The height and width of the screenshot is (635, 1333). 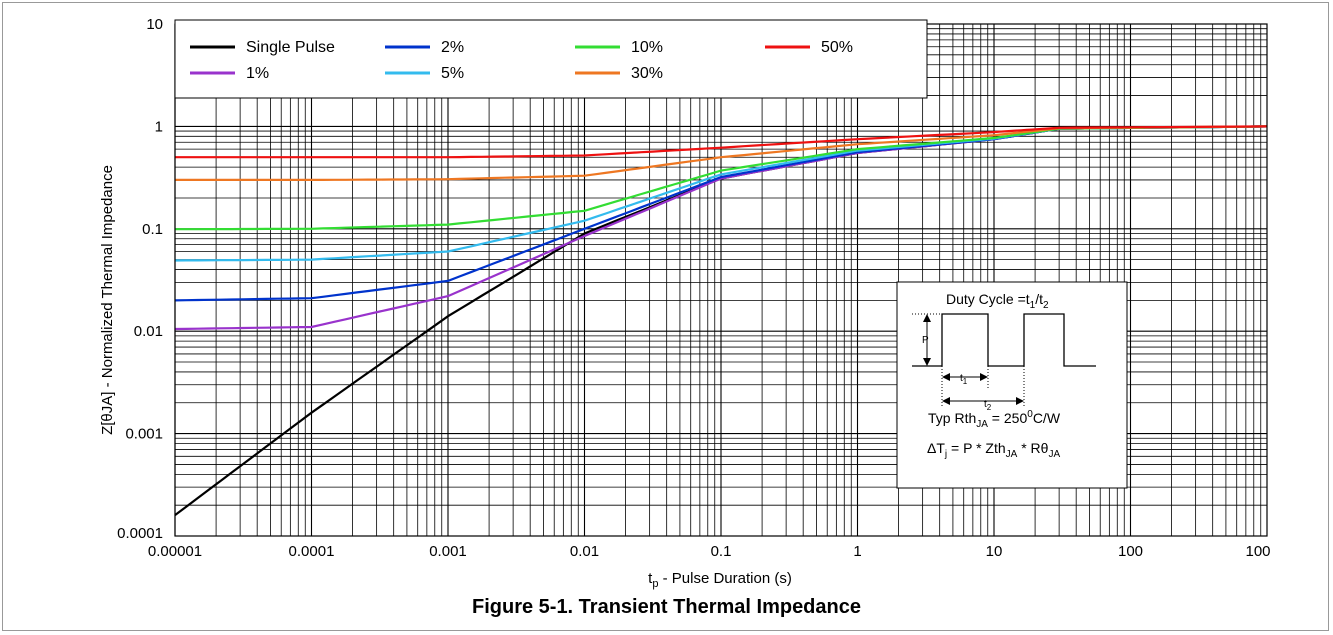 I want to click on legend-entry: 5%, so click(x=452, y=73).